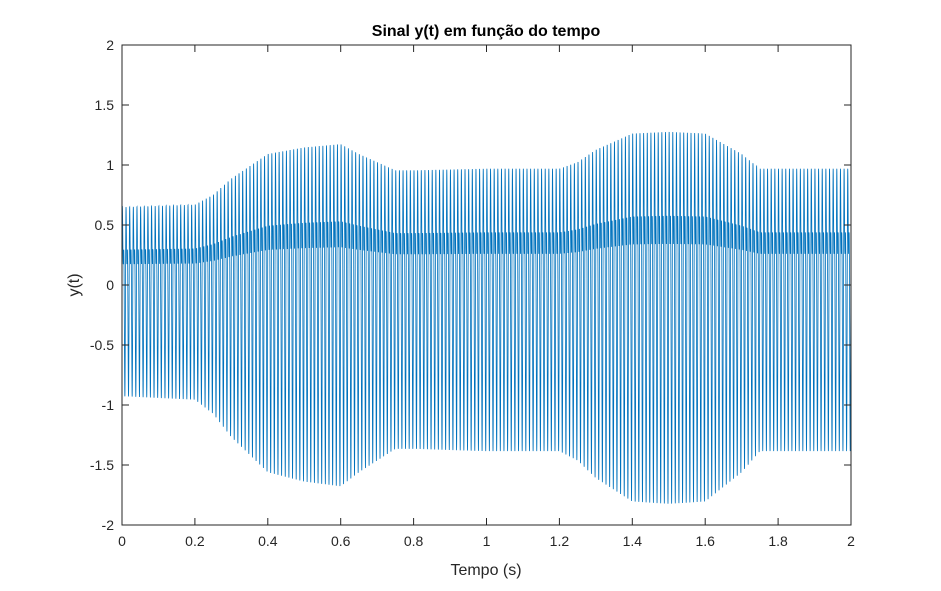  Describe the element at coordinates (705, 541) in the screenshot. I see `x-tick-label: 1.6` at that location.